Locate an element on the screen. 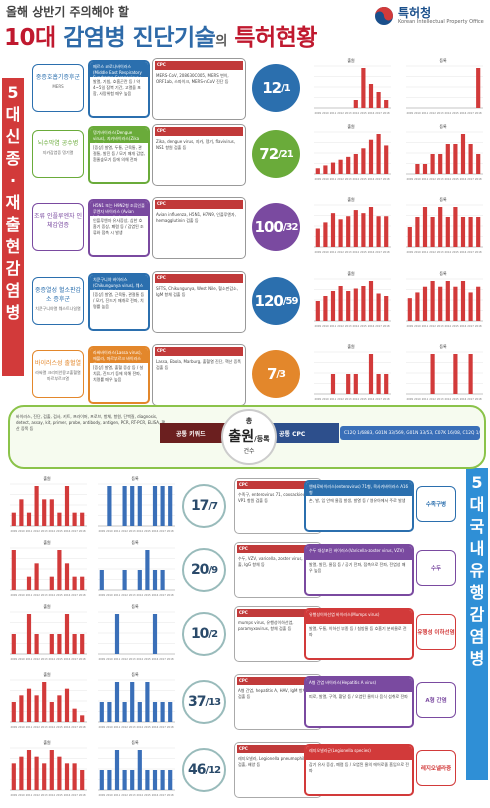 The height and width of the screenshot is (808, 490). disease-subname: MERS is located at coordinates (58, 86).